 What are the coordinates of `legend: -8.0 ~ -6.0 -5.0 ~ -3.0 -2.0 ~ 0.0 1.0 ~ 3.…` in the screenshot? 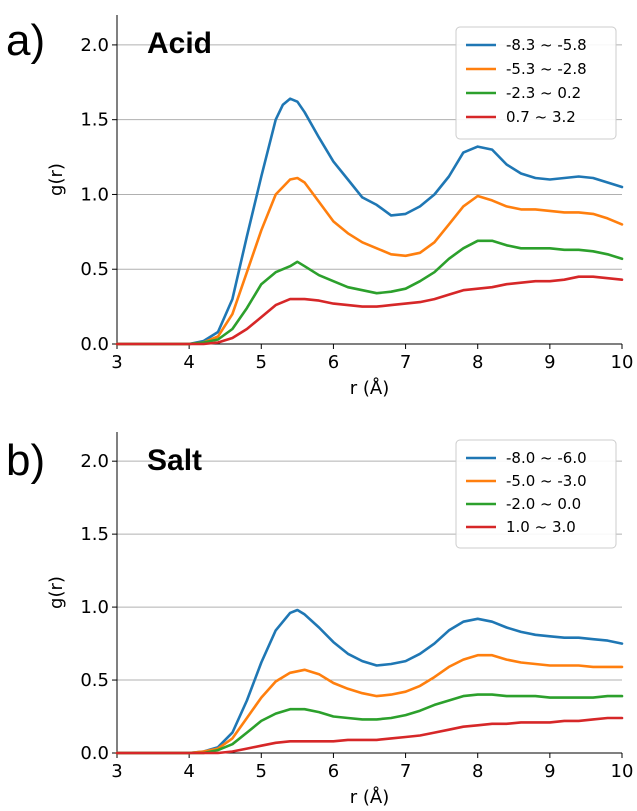 It's located at (536, 494).